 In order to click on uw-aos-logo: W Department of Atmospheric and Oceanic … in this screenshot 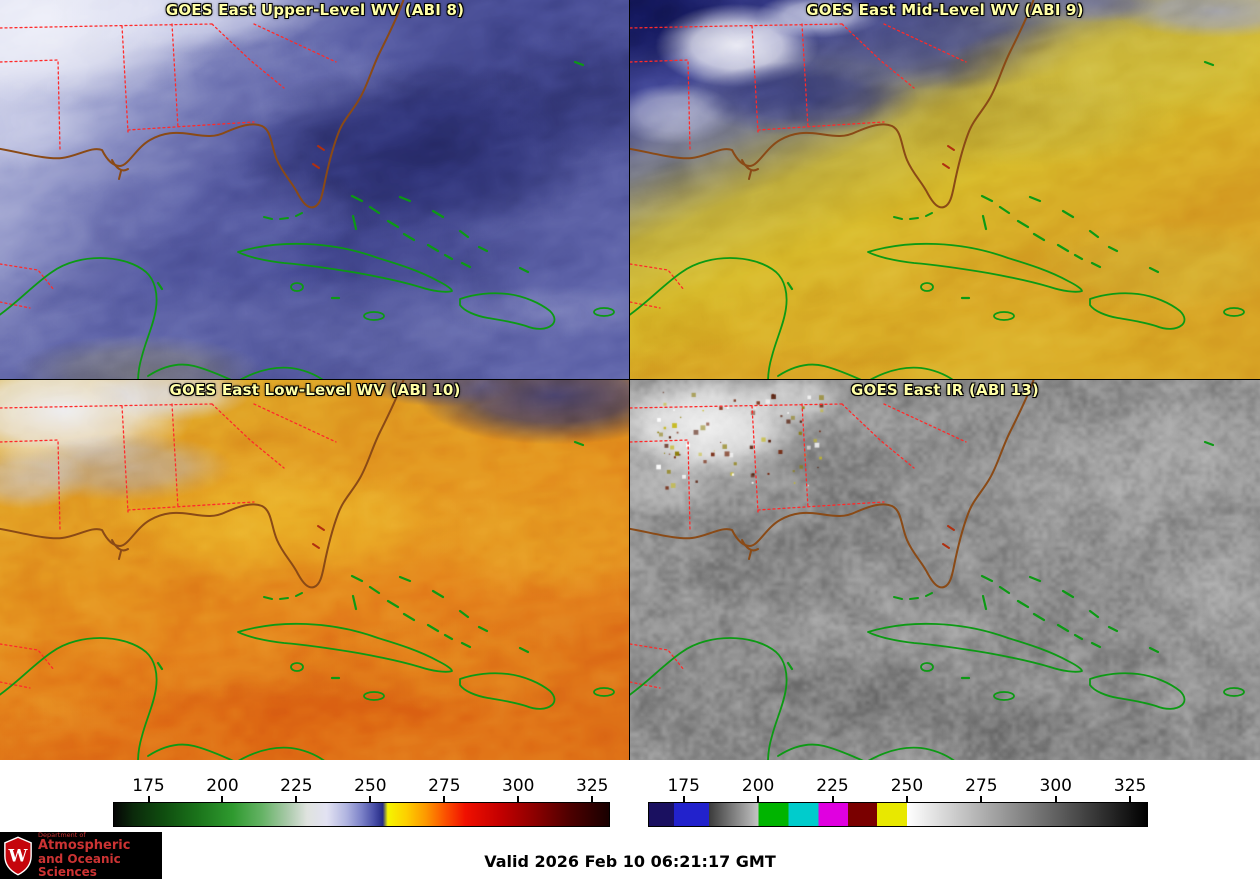, I will do `click(81, 855)`.